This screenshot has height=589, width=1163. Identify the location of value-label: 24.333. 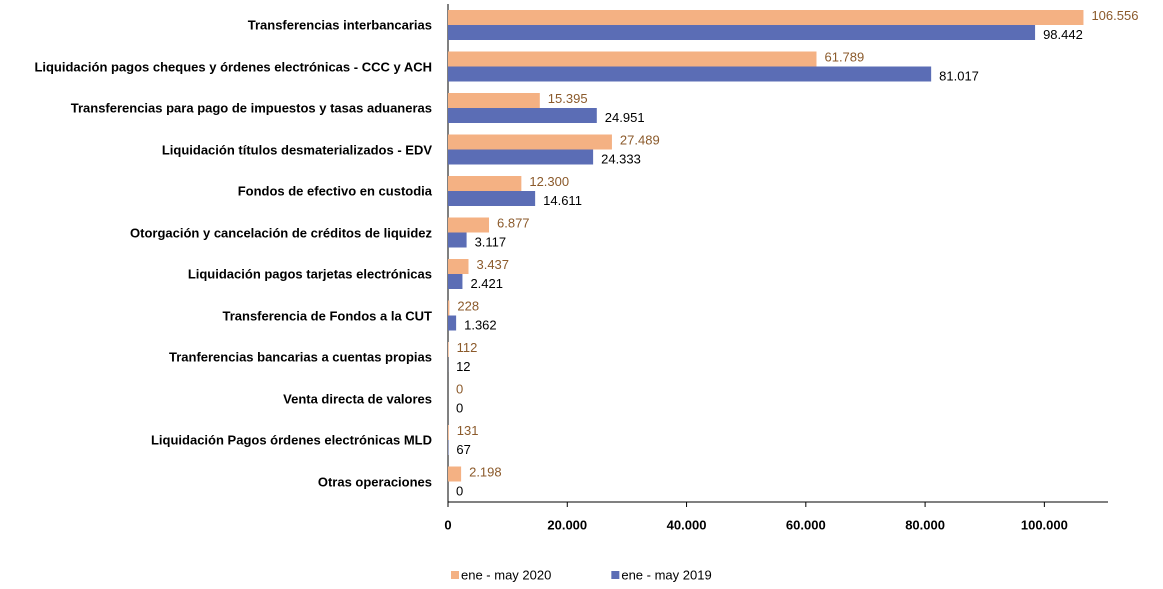
(621, 158).